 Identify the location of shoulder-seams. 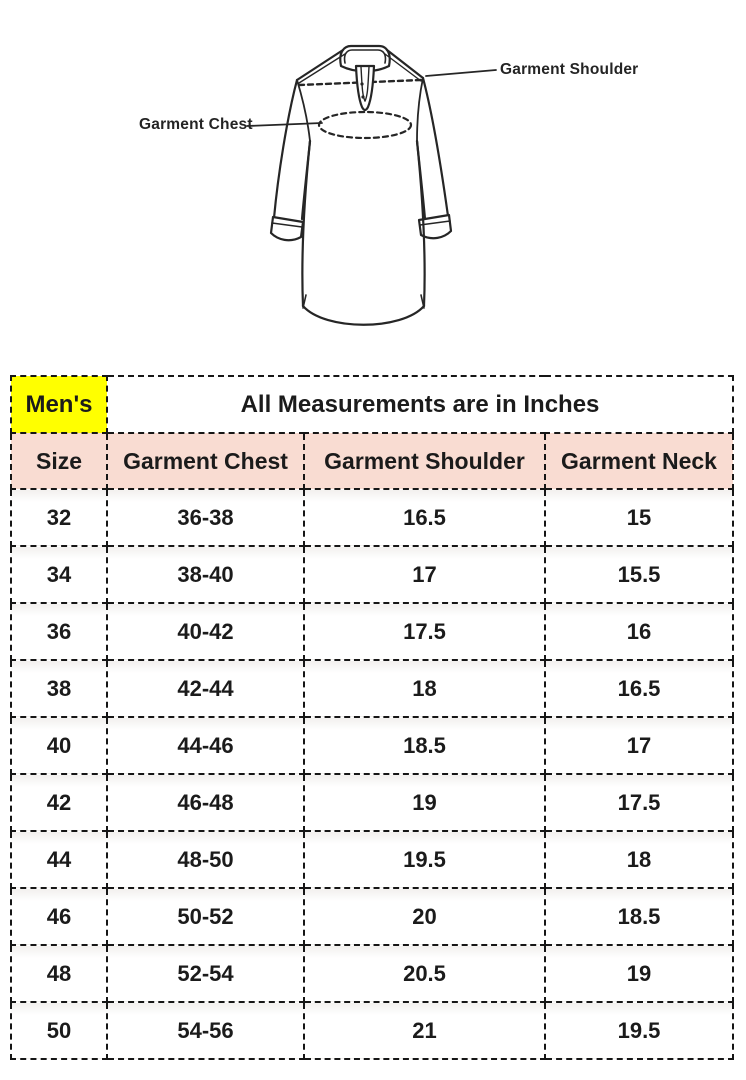
(360, 66).